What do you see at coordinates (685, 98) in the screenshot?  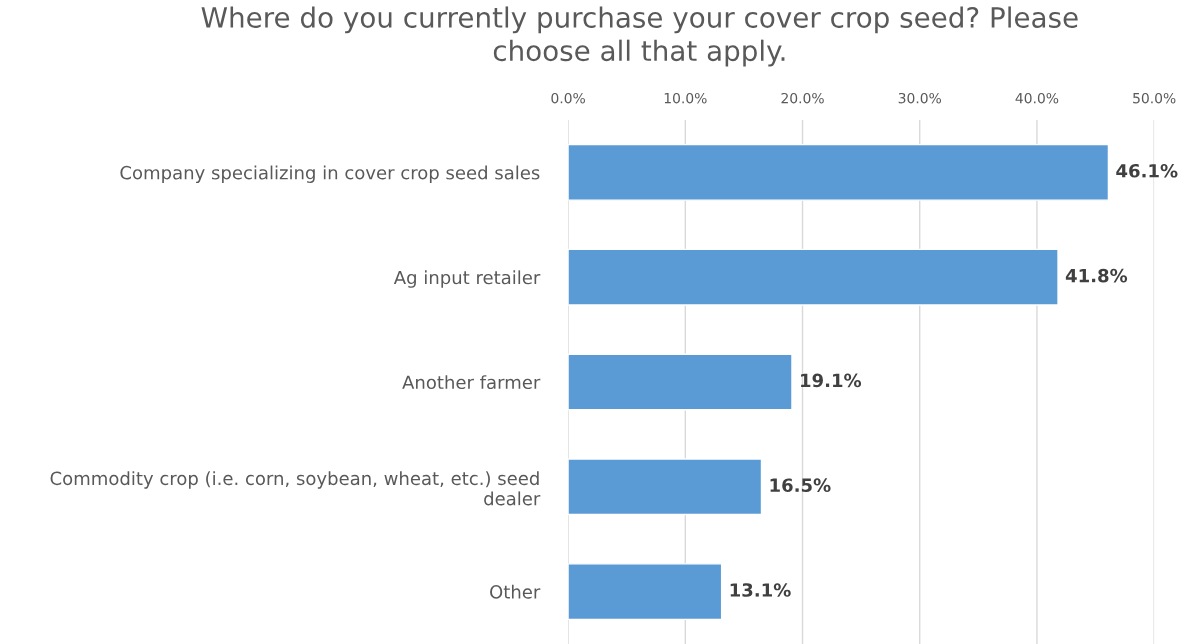 I see `x-tick-label: 10.0%` at bounding box center [685, 98].